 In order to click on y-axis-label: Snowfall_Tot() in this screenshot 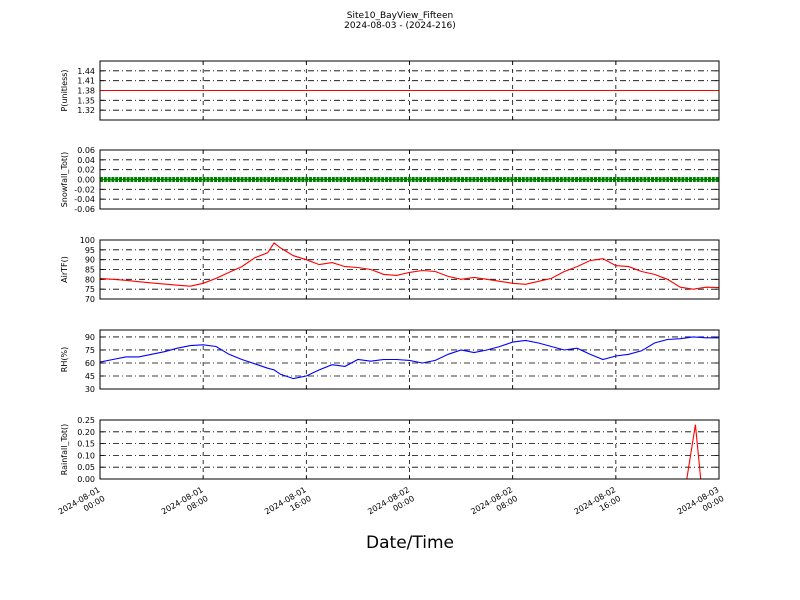, I will do `click(64, 180)`.